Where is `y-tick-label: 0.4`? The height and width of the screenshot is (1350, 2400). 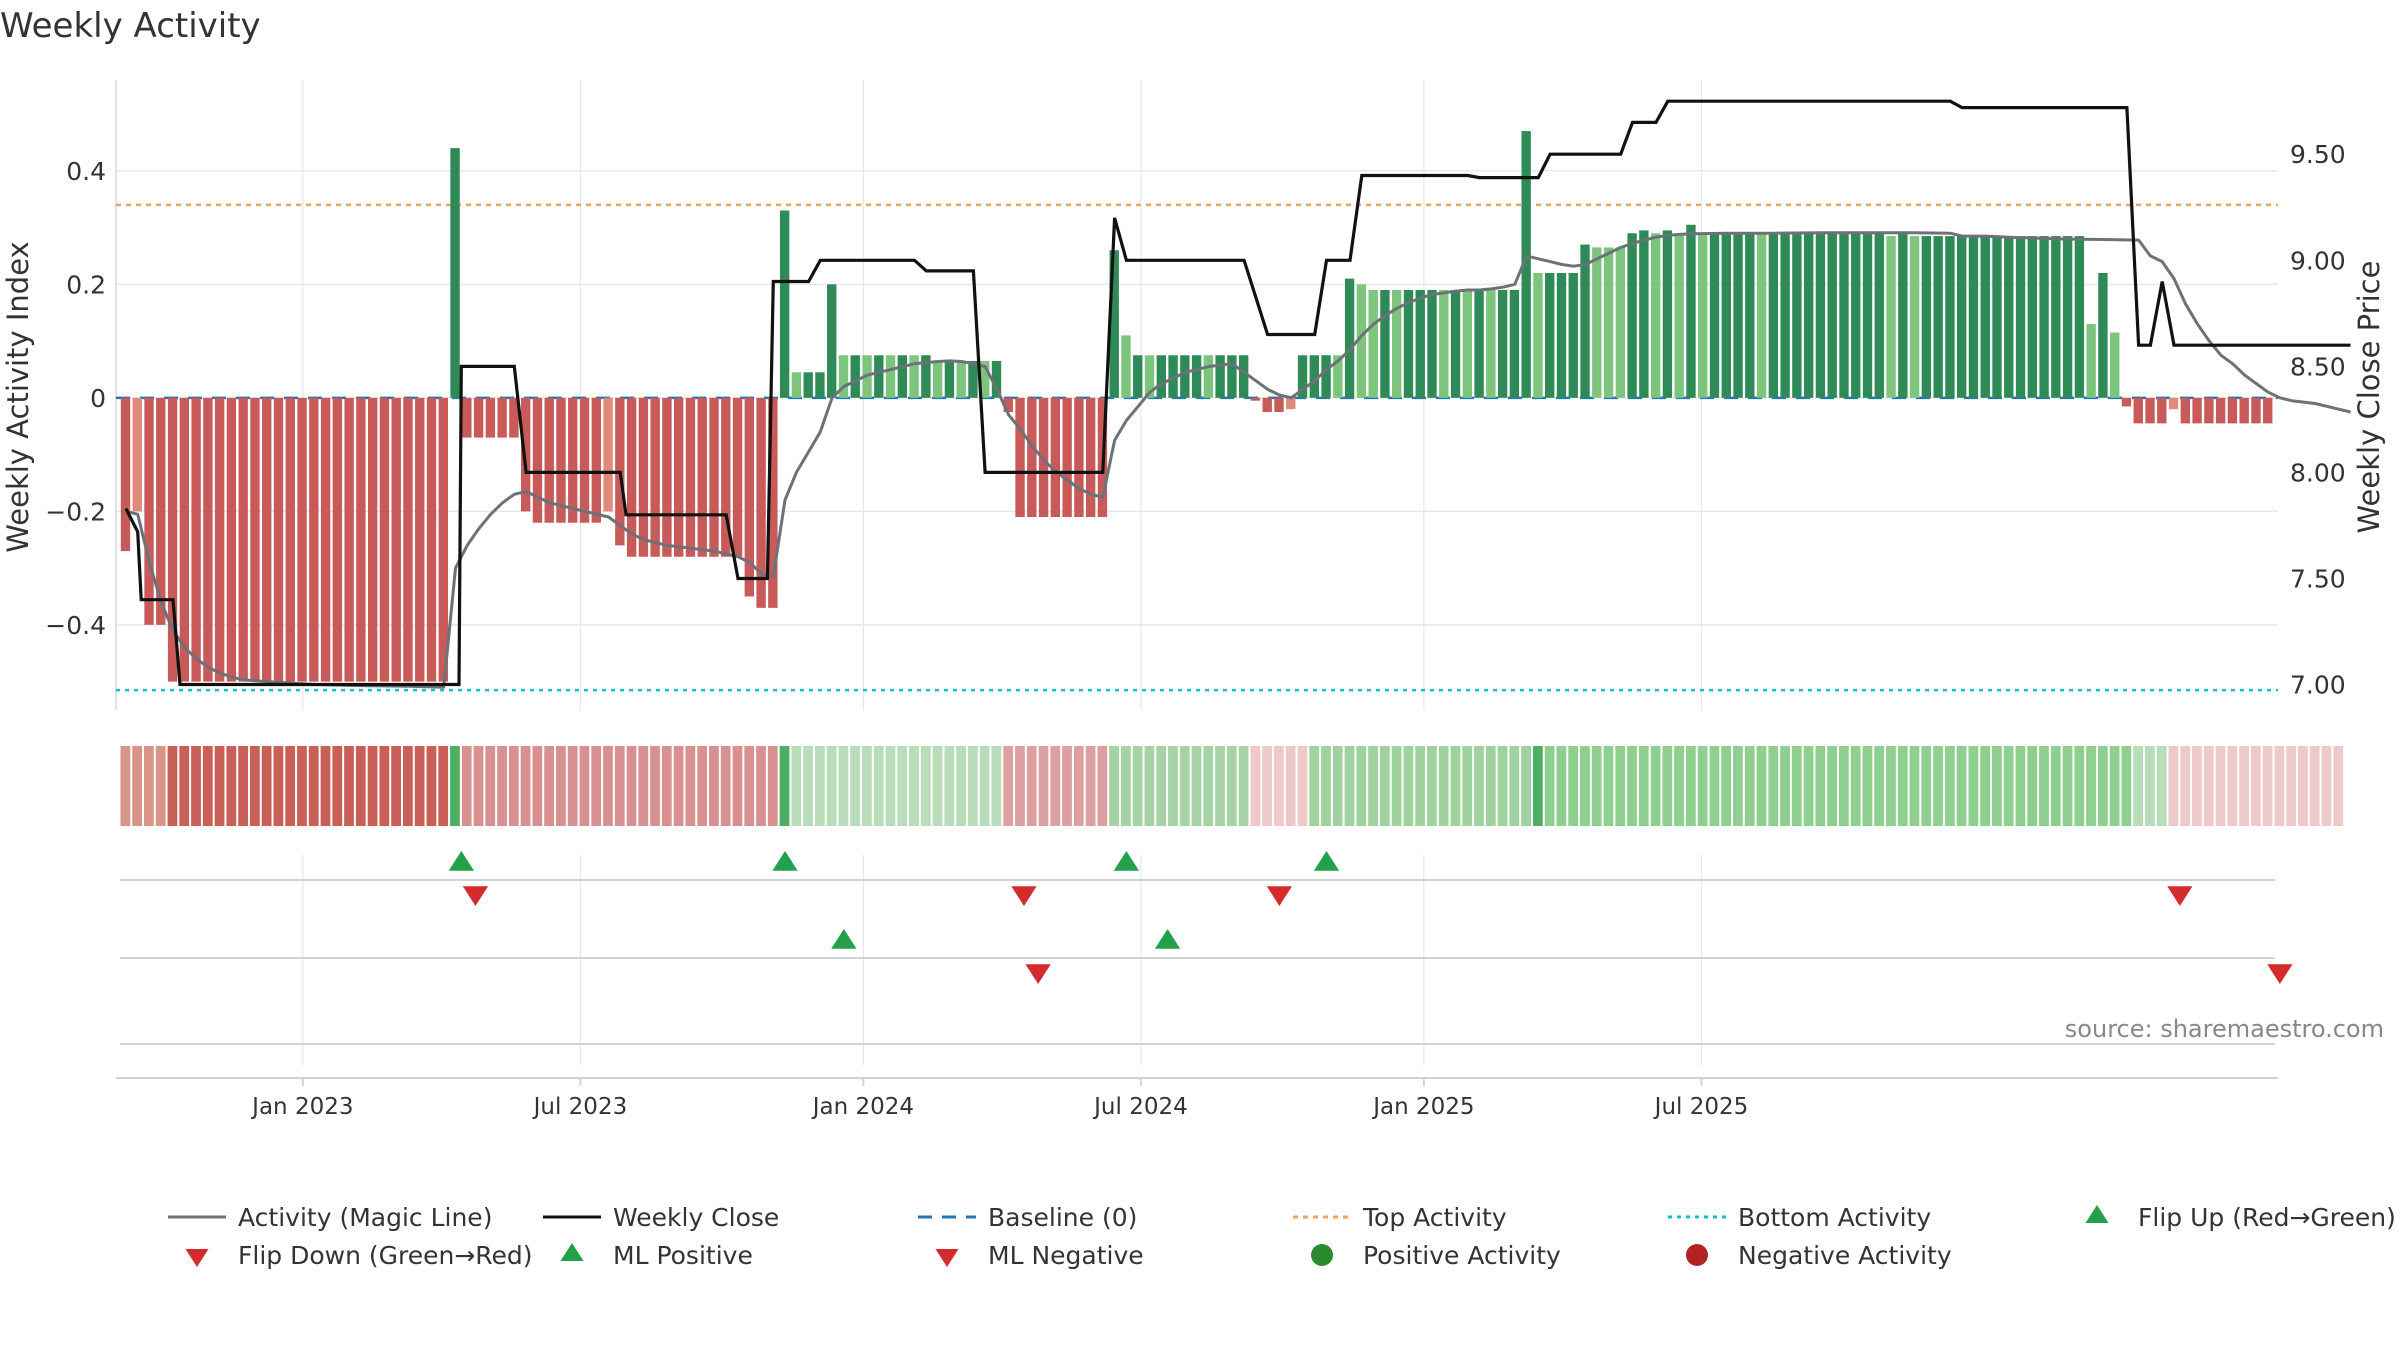
y-tick-label: 0.4 is located at coordinates (86, 171).